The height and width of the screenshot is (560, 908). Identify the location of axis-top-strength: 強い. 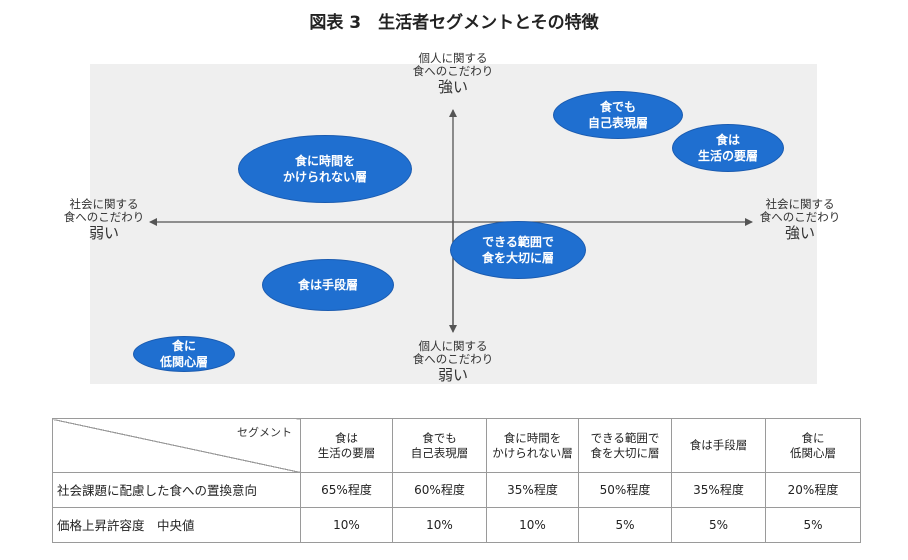
(452, 87).